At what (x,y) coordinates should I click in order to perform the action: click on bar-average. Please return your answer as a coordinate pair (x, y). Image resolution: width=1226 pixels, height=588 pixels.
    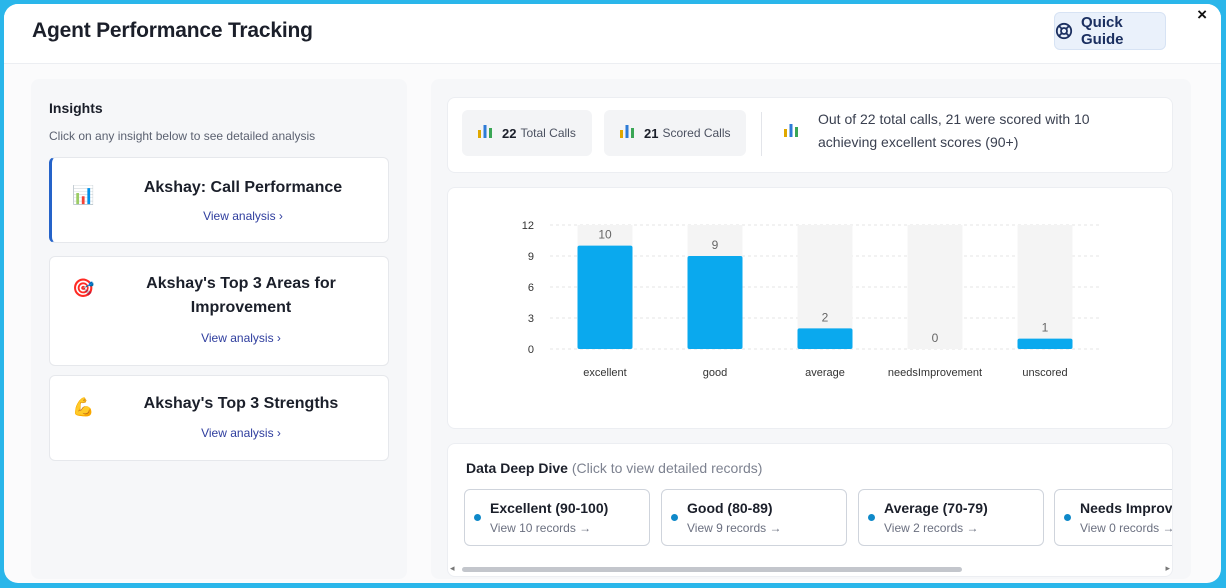
    Looking at the image, I should click on (825, 338).